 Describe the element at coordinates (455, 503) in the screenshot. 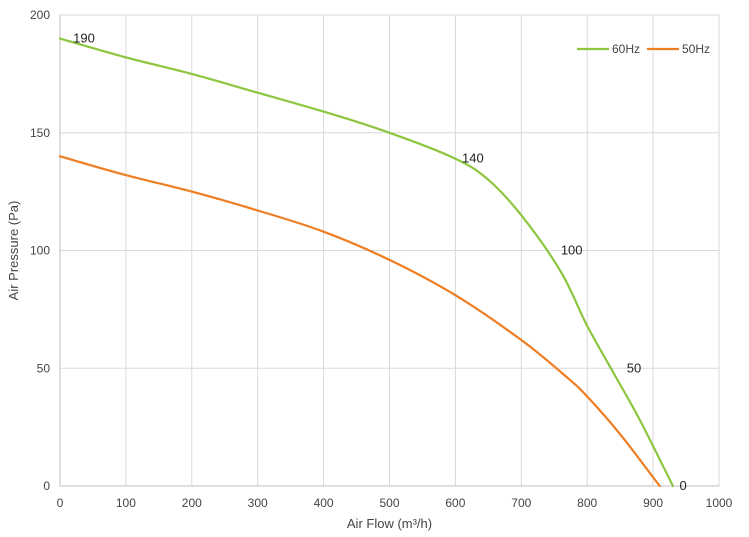

I see `x-tick-label: 600` at that location.